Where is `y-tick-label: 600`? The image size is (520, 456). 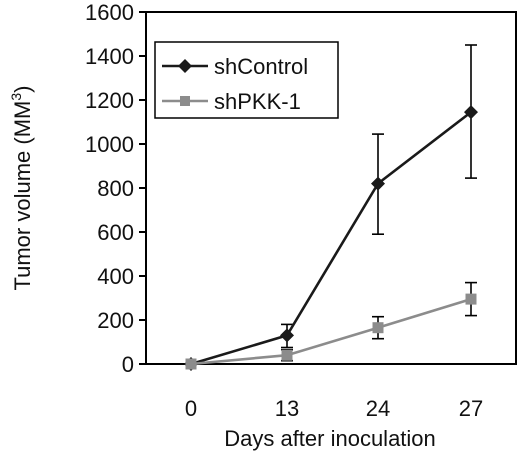 y-tick-label: 600 is located at coordinates (115, 232).